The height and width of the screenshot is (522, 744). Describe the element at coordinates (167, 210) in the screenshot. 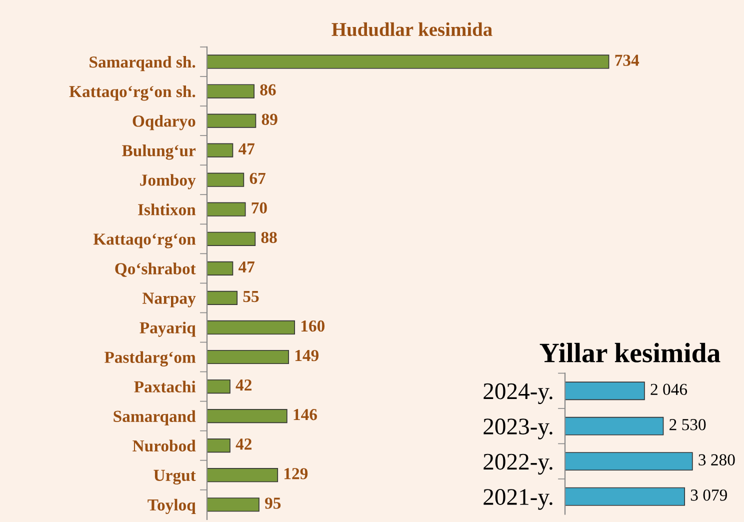

I see `y-tick-label: Ishtixon` at that location.